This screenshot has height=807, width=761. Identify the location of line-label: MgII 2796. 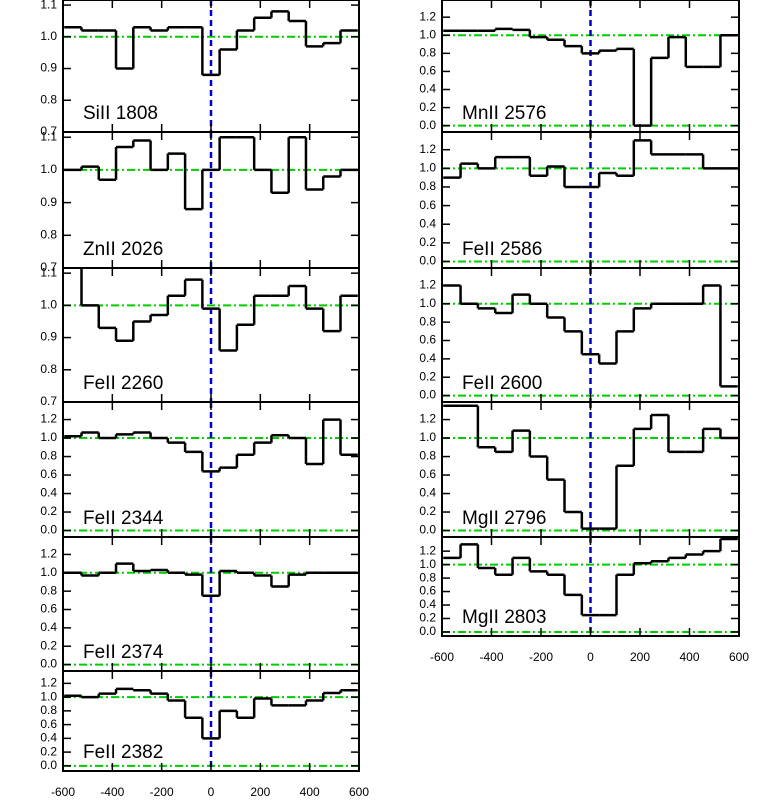
(504, 518).